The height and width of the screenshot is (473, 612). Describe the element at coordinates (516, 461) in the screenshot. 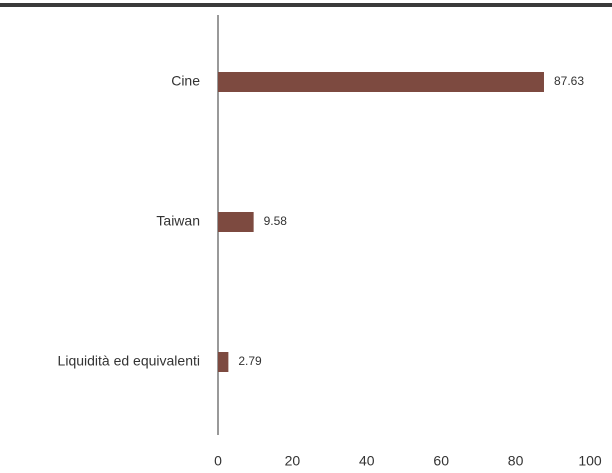

I see `x-tick-label: 80` at that location.